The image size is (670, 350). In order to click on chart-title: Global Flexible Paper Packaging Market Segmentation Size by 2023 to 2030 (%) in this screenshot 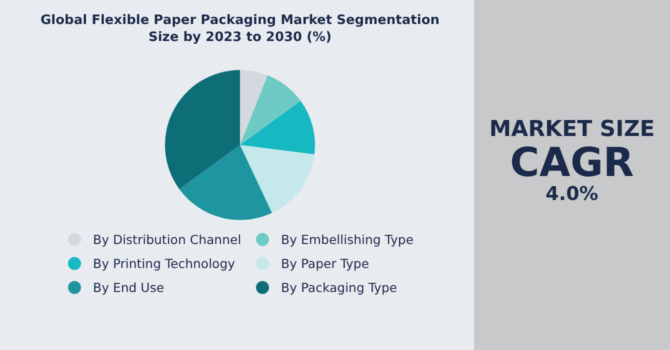, I will do `click(240, 29)`.